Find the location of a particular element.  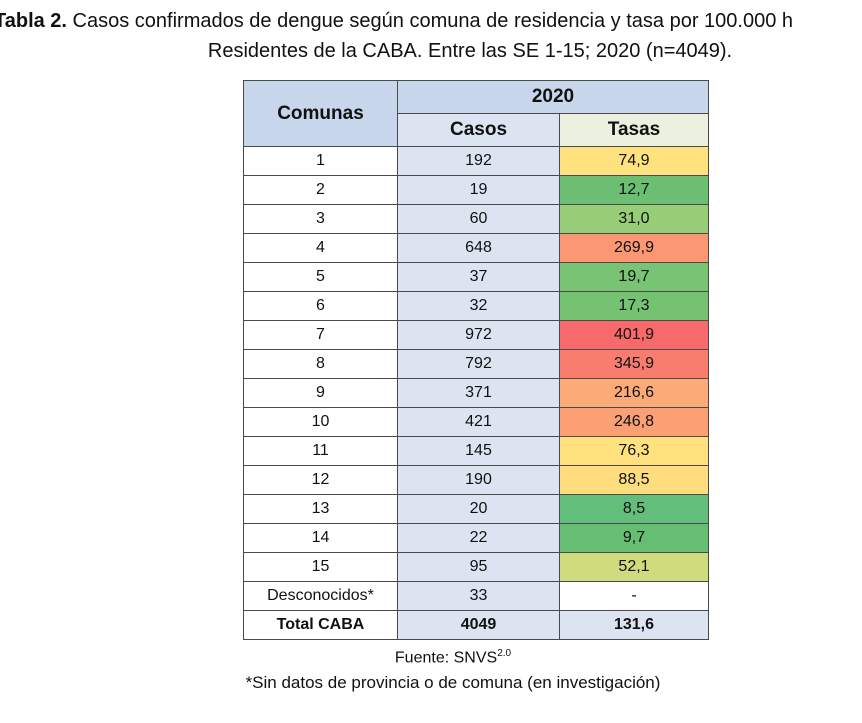

cell-comuna: 9 is located at coordinates (320, 393).